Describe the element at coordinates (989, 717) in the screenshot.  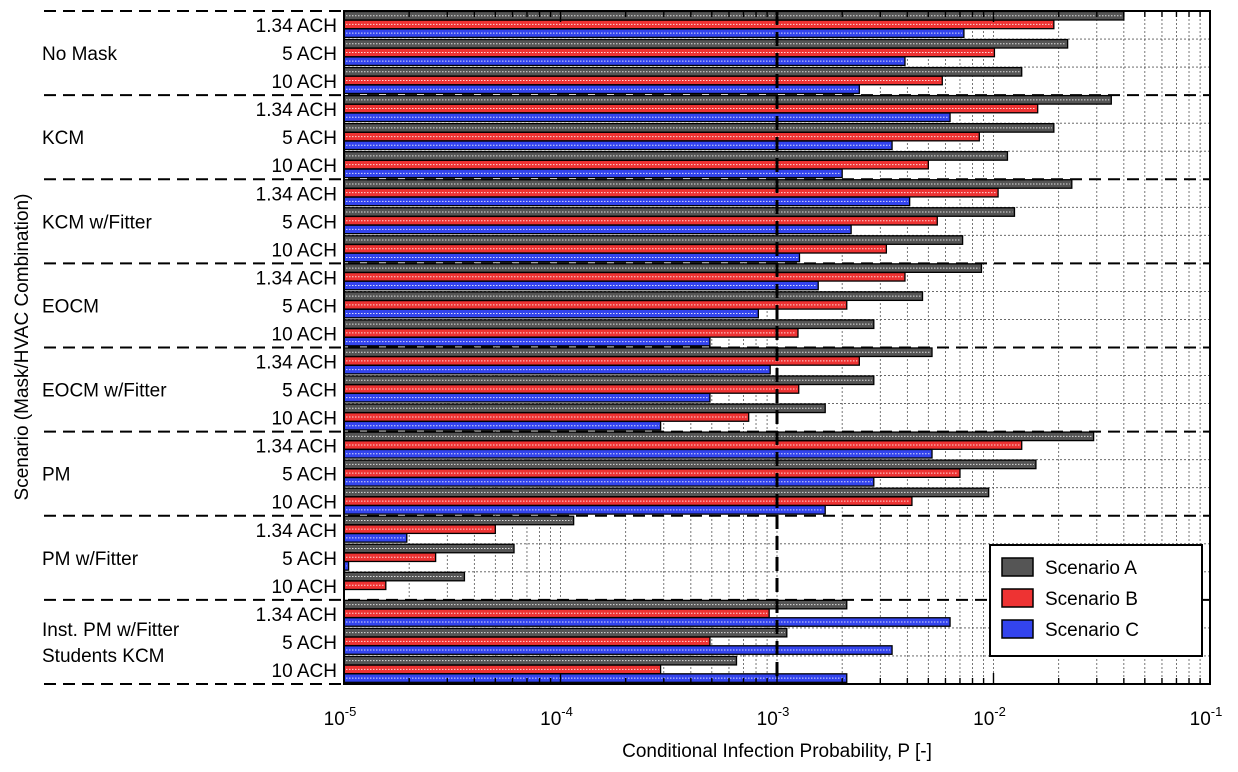
I see `x-tick-label: 10⁻²` at that location.